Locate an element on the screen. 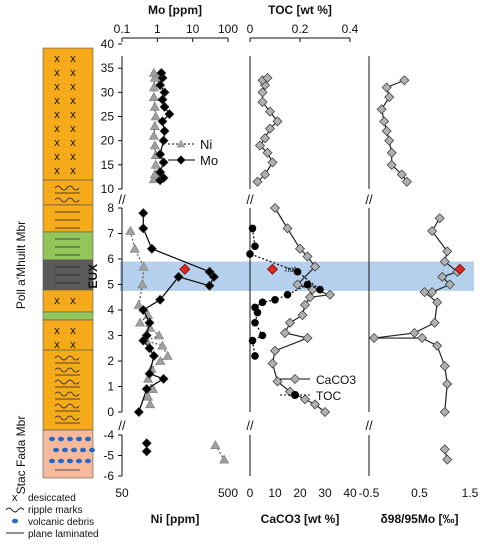 The width and height of the screenshot is (484, 544). legend-label-lithology: ripple marks is located at coordinates (55, 510).